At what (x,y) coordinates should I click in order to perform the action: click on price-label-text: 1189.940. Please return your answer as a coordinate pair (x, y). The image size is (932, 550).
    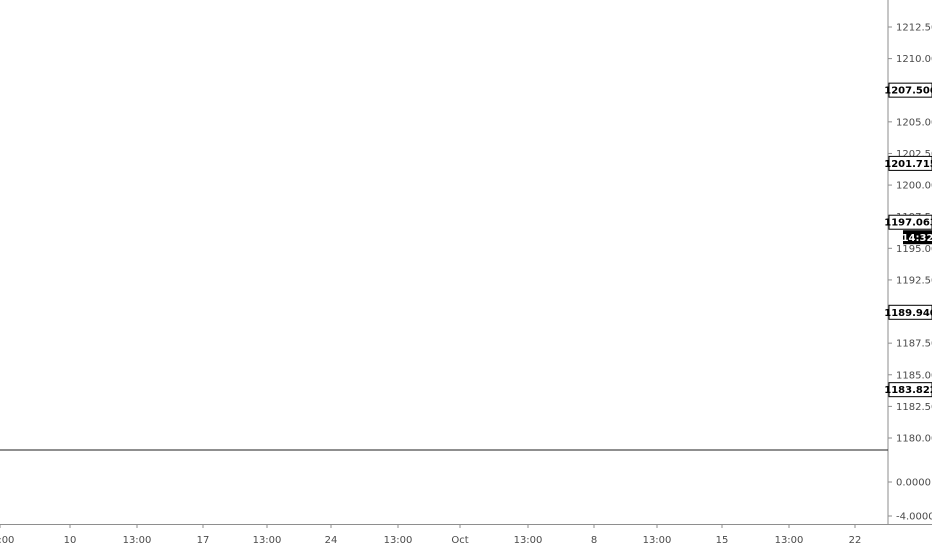
    Looking at the image, I should click on (908, 313).